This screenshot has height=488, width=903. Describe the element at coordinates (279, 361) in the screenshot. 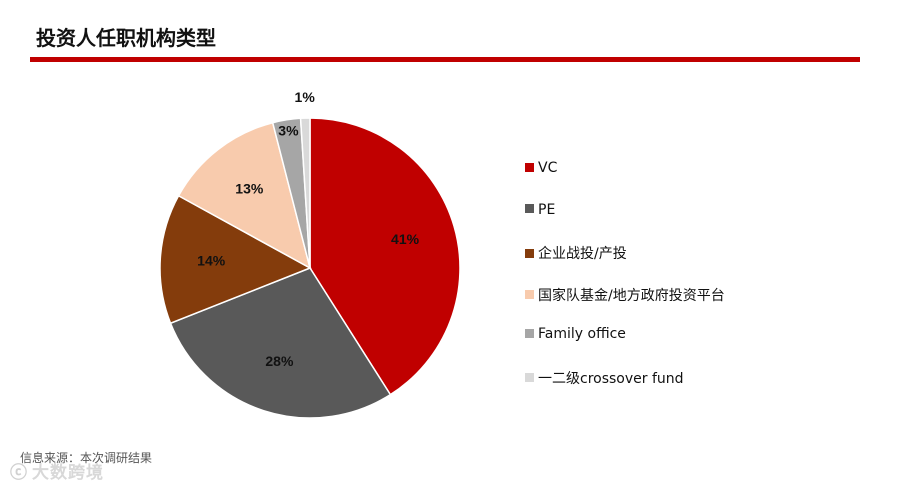

I see `pie-label-1: 28%` at that location.